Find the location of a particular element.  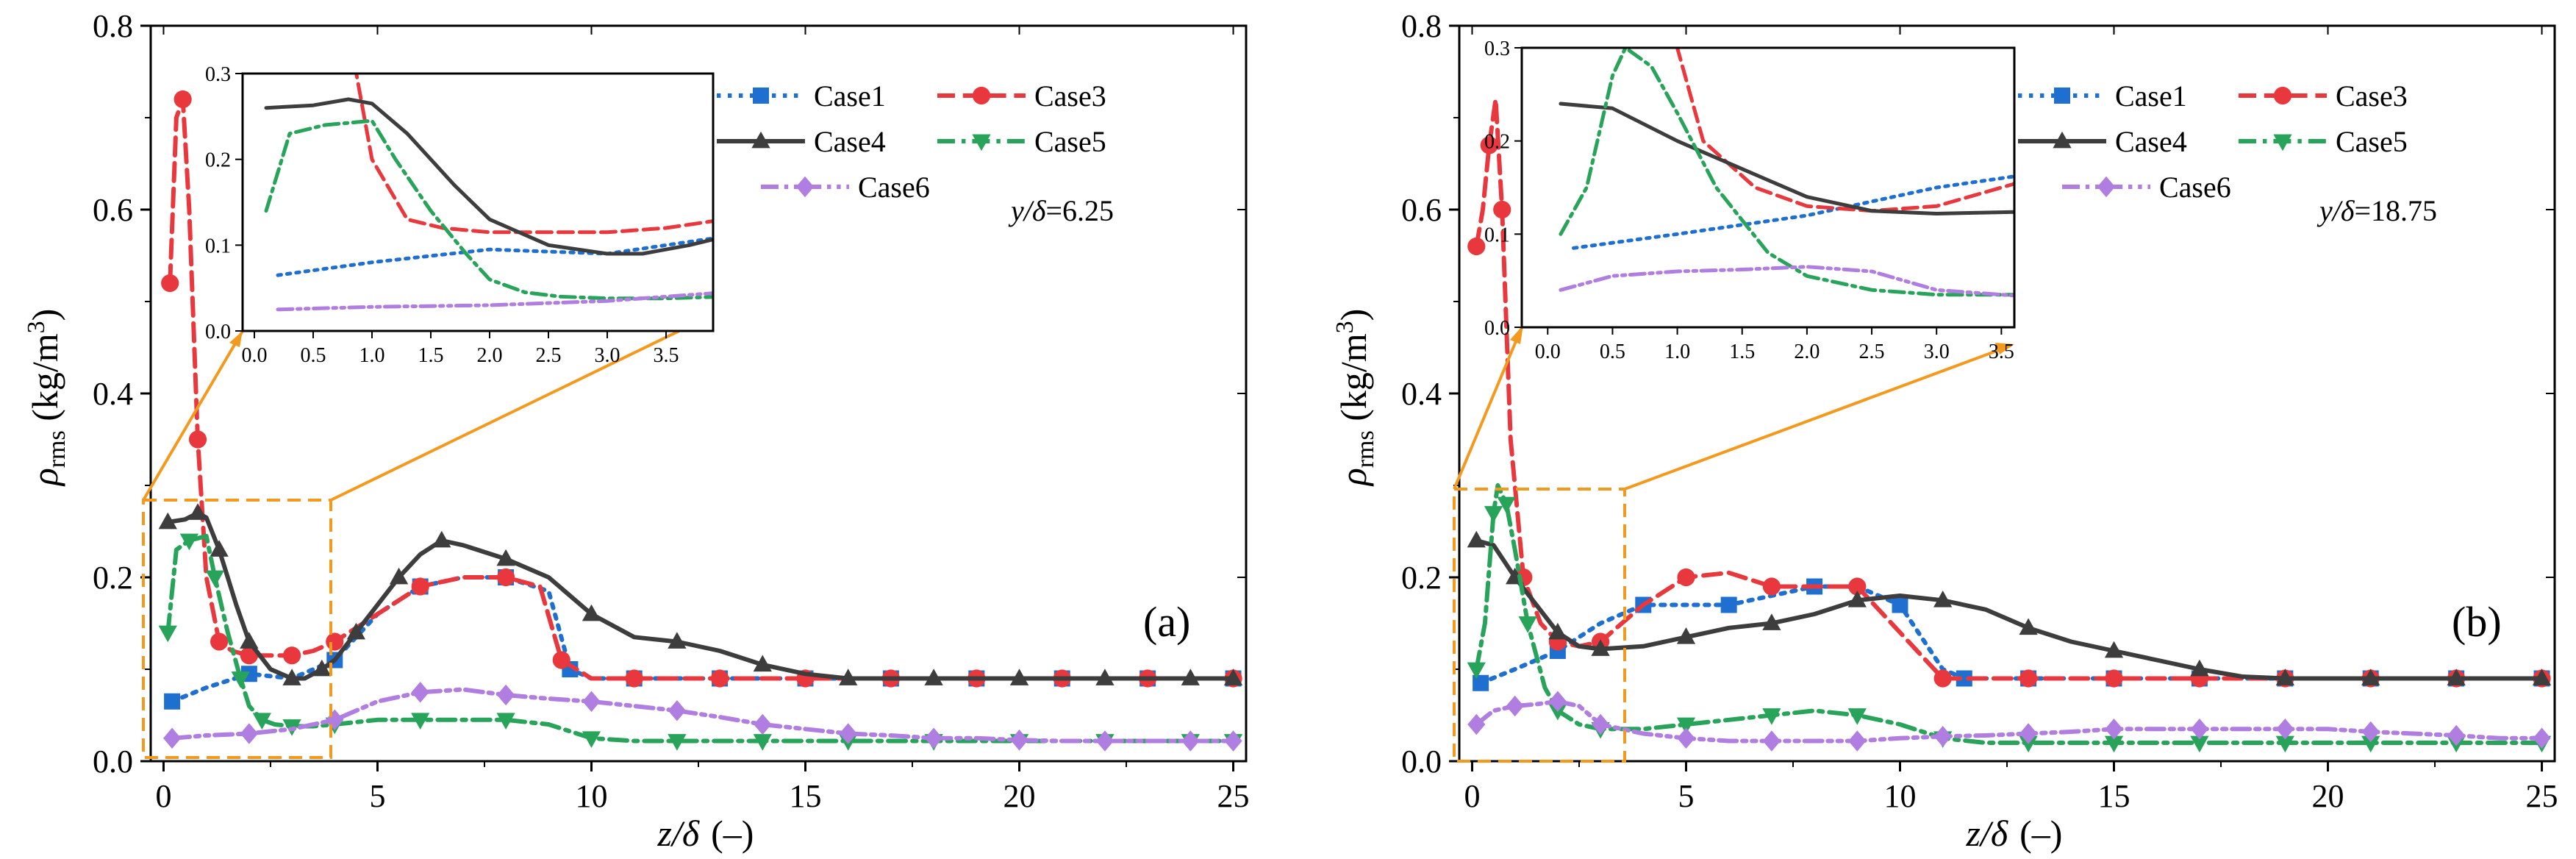

x-axis-unit-a: (–) is located at coordinates (732, 833).